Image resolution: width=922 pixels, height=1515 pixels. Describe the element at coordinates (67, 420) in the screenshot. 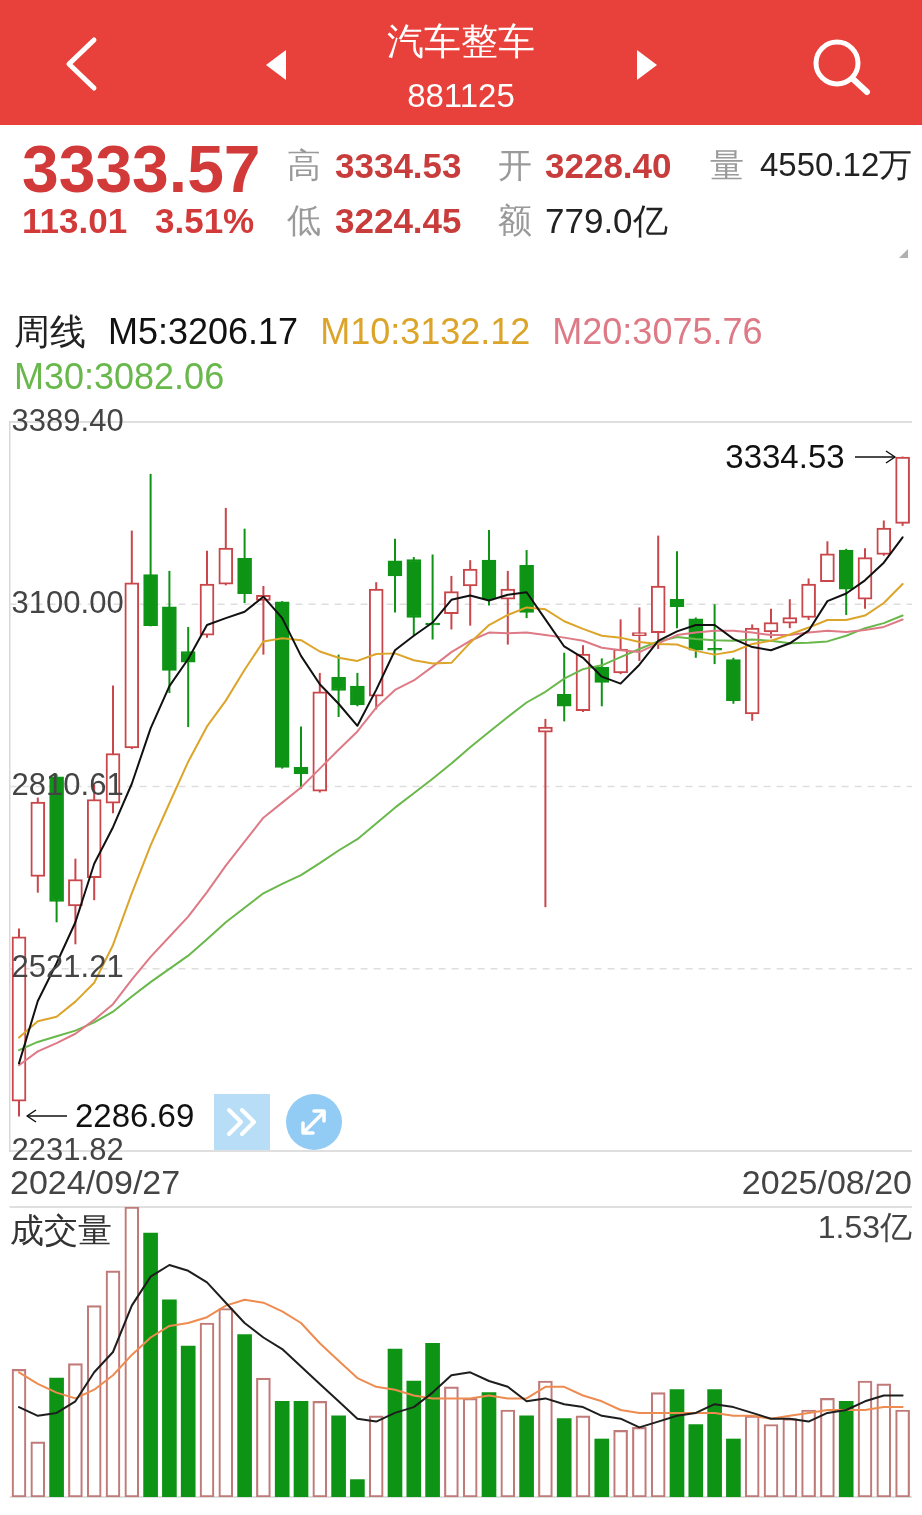

I see `y-tick-label: 3389.40` at that location.